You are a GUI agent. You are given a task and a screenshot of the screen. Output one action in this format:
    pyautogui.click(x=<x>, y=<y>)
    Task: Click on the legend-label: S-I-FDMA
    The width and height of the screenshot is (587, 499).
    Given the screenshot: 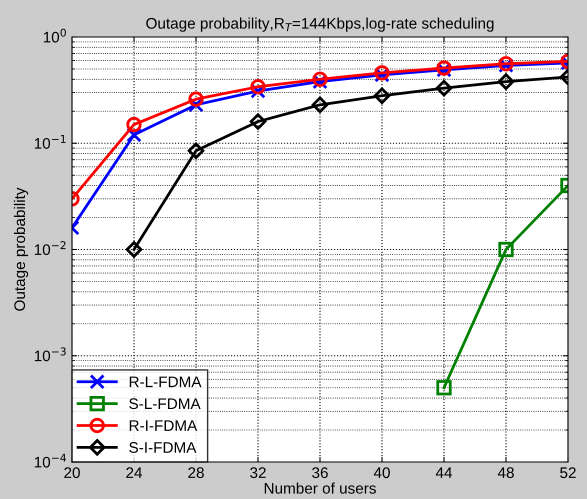 What is the action you would take?
    pyautogui.click(x=162, y=447)
    